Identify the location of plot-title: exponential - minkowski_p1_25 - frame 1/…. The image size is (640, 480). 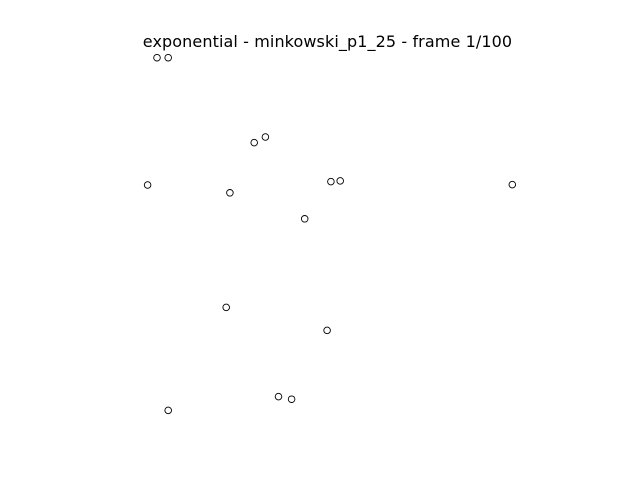
(327, 41).